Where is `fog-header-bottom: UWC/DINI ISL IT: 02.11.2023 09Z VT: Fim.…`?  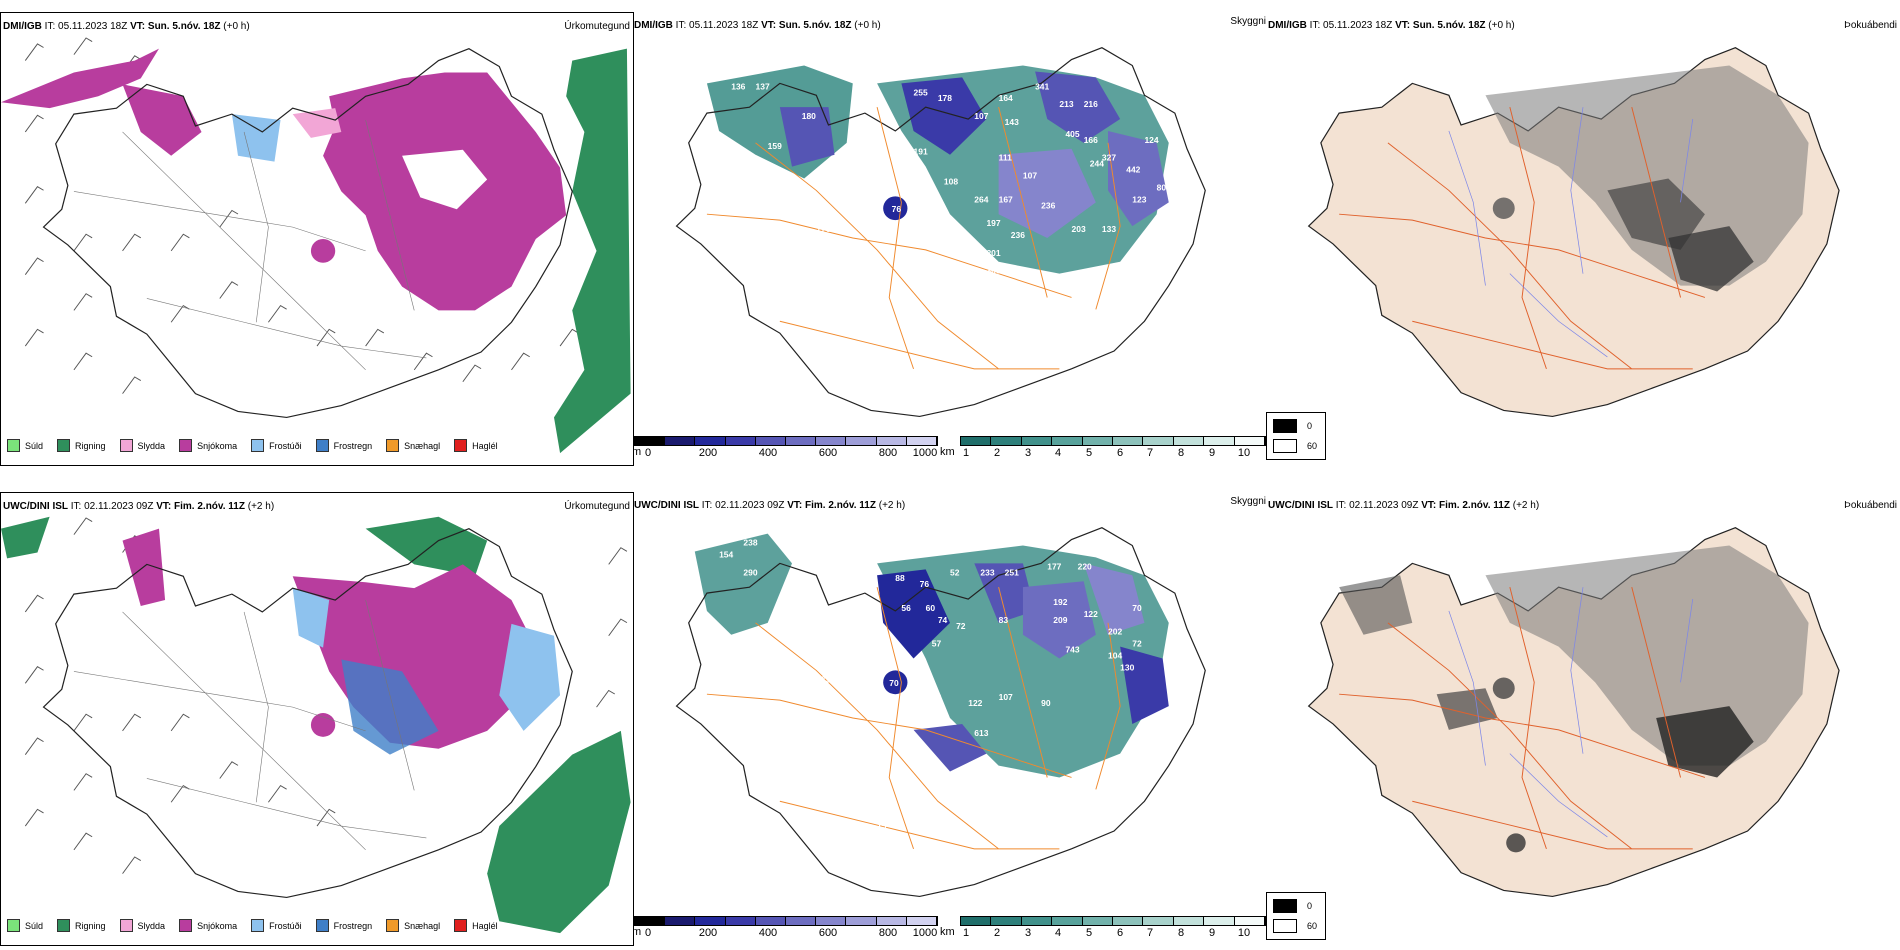 fog-header-bottom: UWC/DINI ISL IT: 02.11.2023 09Z VT: Fim.… is located at coordinates (1404, 505).